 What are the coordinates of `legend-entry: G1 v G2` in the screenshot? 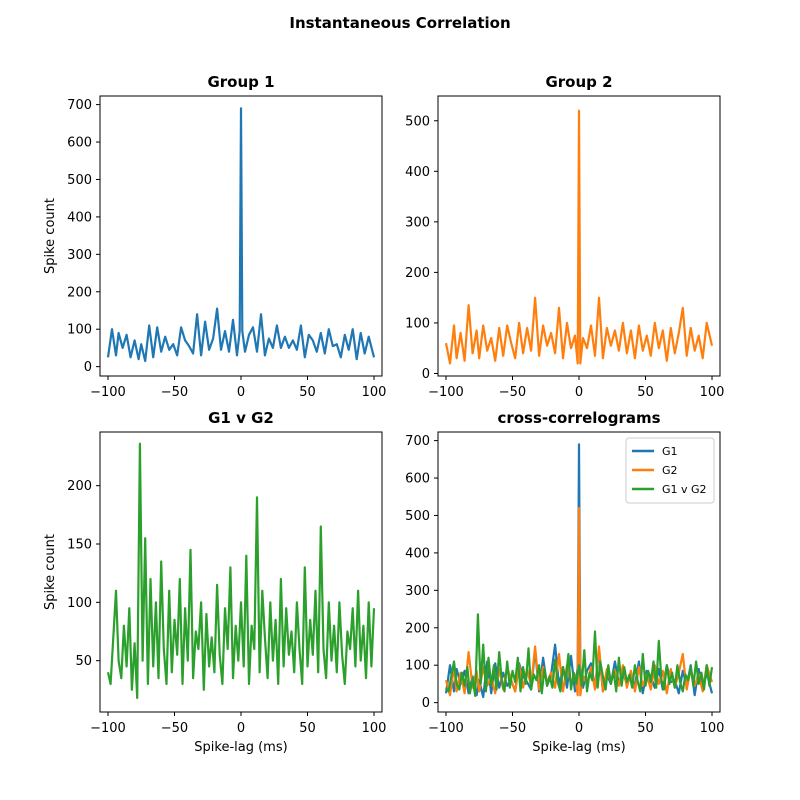 It's located at (684, 489).